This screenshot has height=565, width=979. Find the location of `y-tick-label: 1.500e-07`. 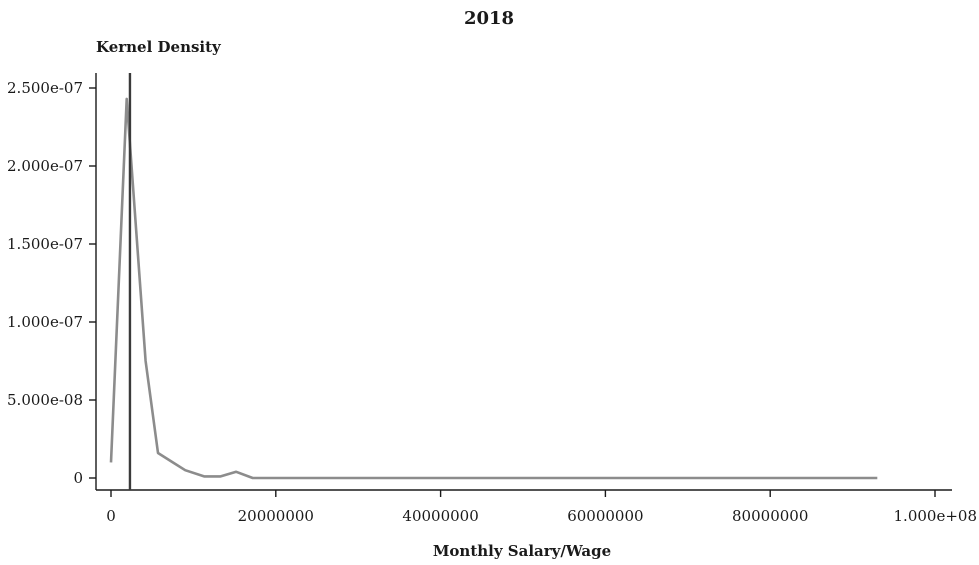

y-tick-label: 1.500e-07 is located at coordinates (45, 244).